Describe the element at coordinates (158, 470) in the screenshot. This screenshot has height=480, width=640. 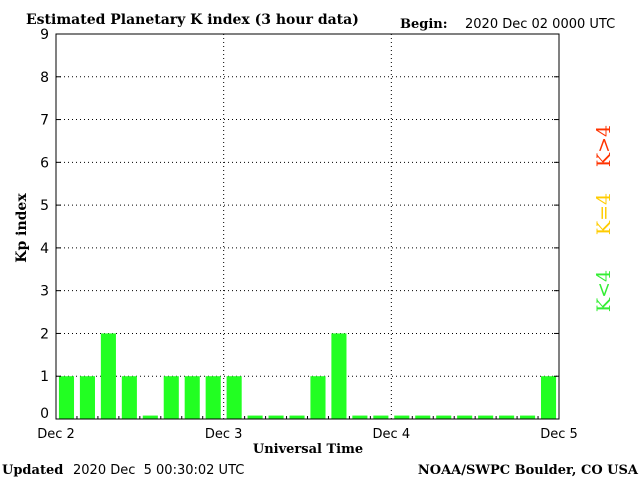
I see `updated-value: 2020 Dec 5 00:30:02 UTC` at that location.